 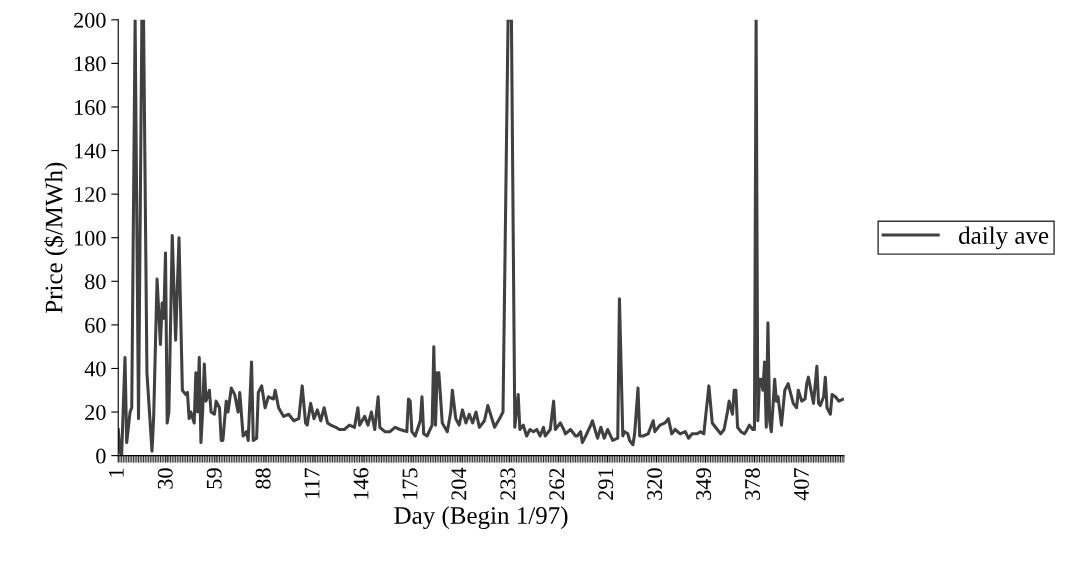 I want to click on x-tick-label: 117, so click(x=312, y=483).